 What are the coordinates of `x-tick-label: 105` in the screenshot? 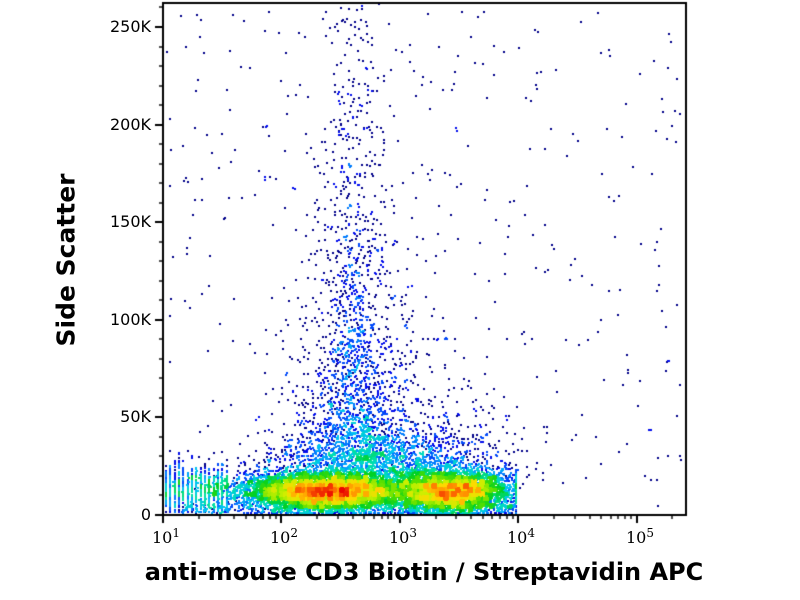 It's located at (640, 536).